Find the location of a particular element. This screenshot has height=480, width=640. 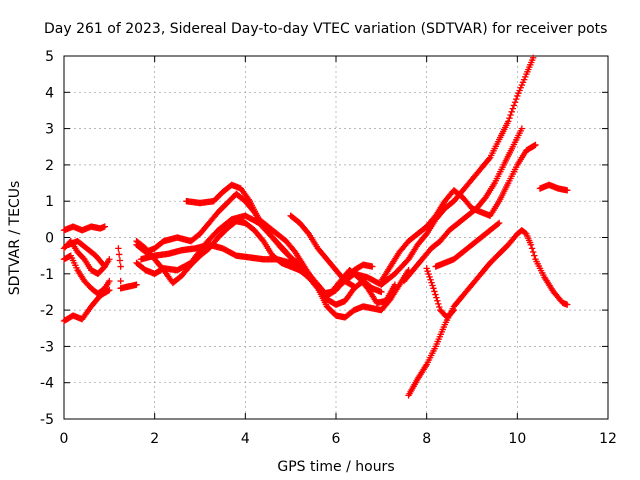

x-axis-label: GPS time / hours is located at coordinates (335, 467).